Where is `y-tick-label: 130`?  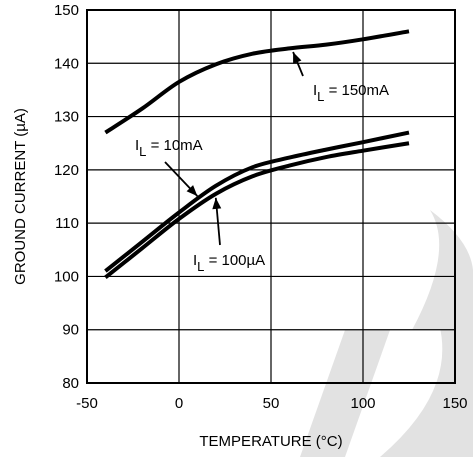 y-tick-label: 130 is located at coordinates (66, 117).